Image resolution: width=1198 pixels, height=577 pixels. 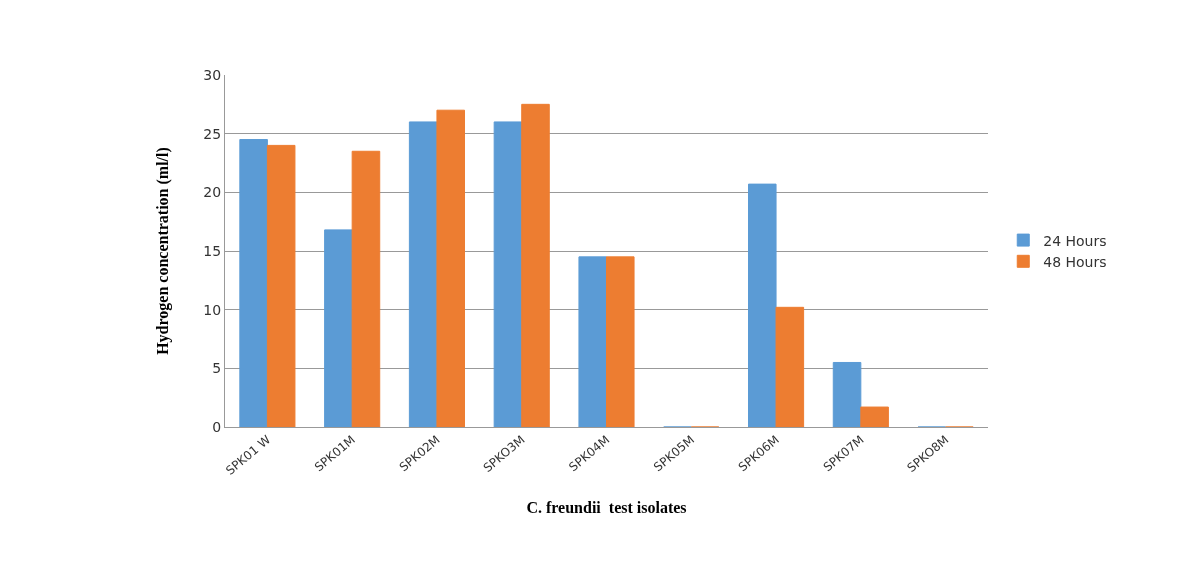 I want to click on y-tick-label: 0, so click(x=217, y=426).